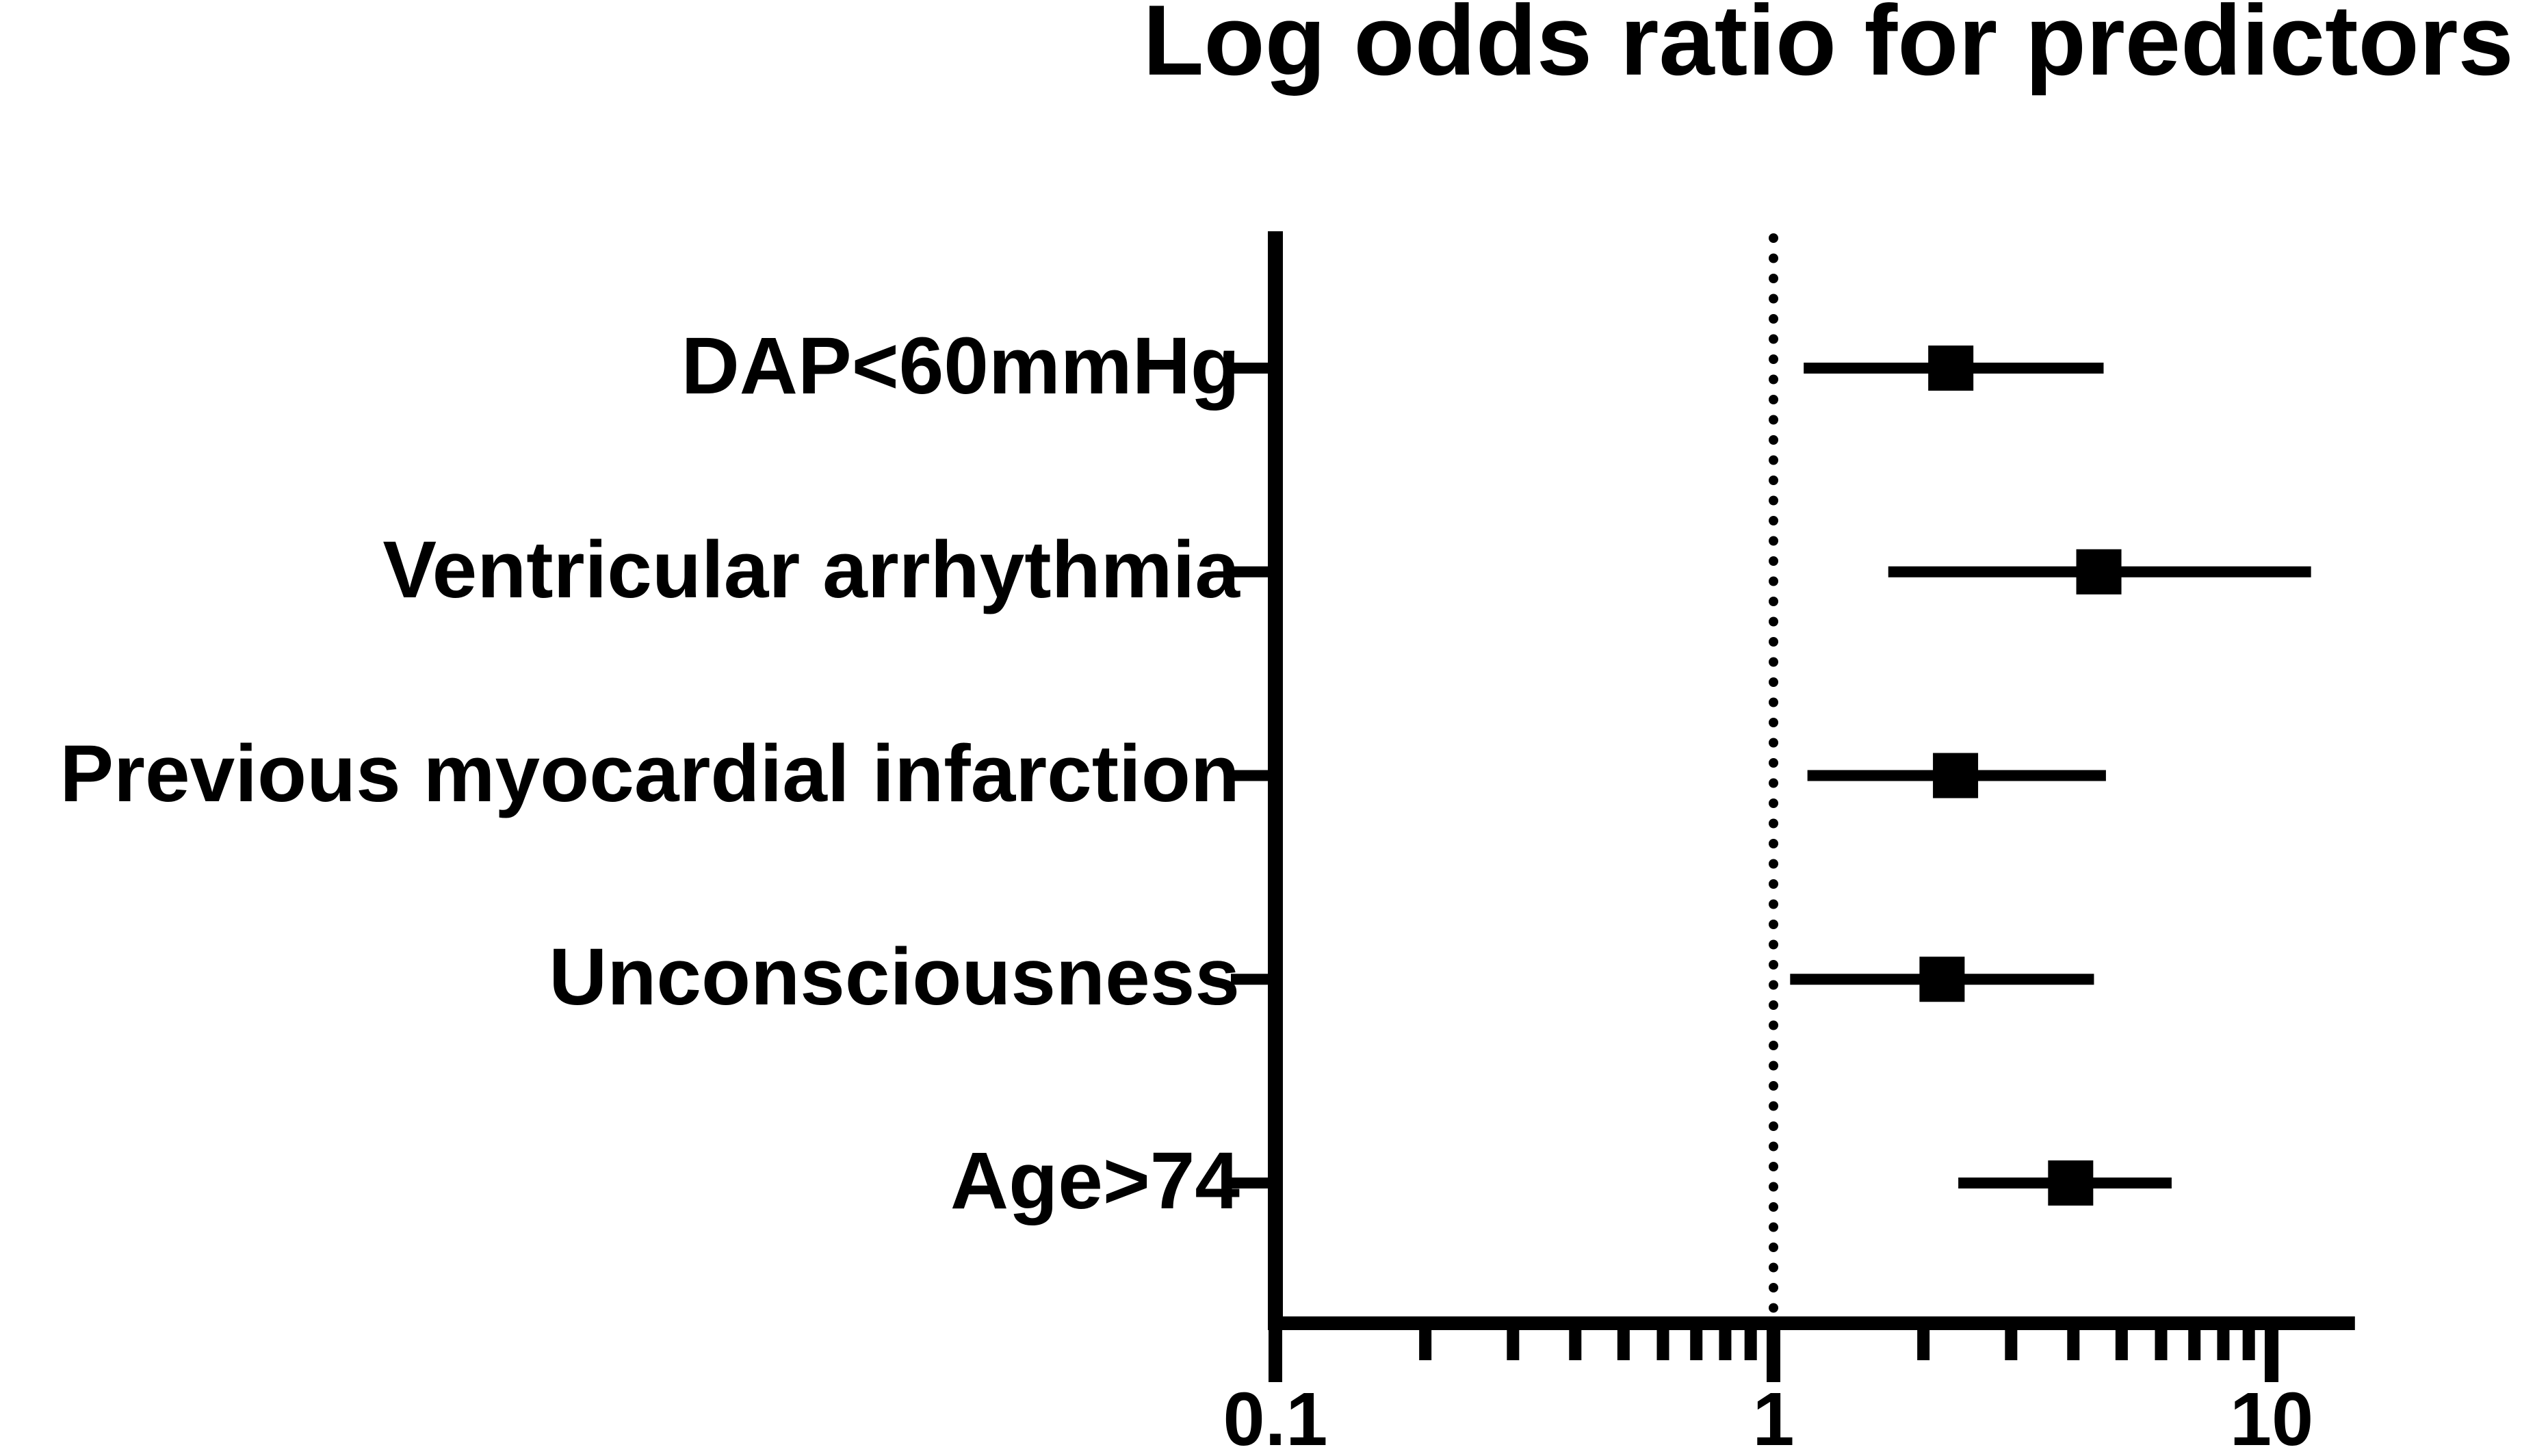 Image resolution: width=2548 pixels, height=1456 pixels. I want to click on chart-title: Log odds ratio for predictors, so click(1828, 48).